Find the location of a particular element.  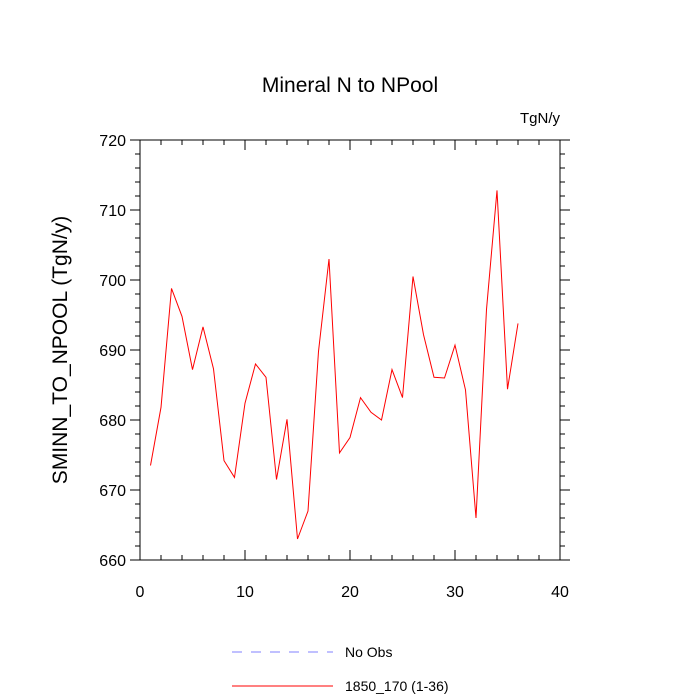

units-label: TgN/y is located at coordinates (540, 118).